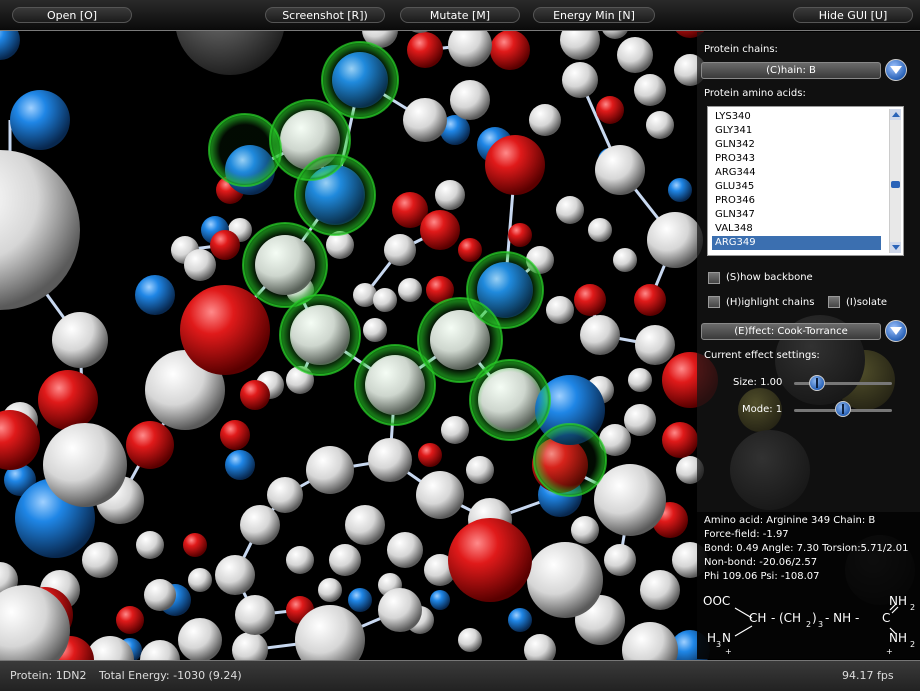 This screenshot has height=691, width=920. I want to click on mode-slider-knob, so click(843, 409).